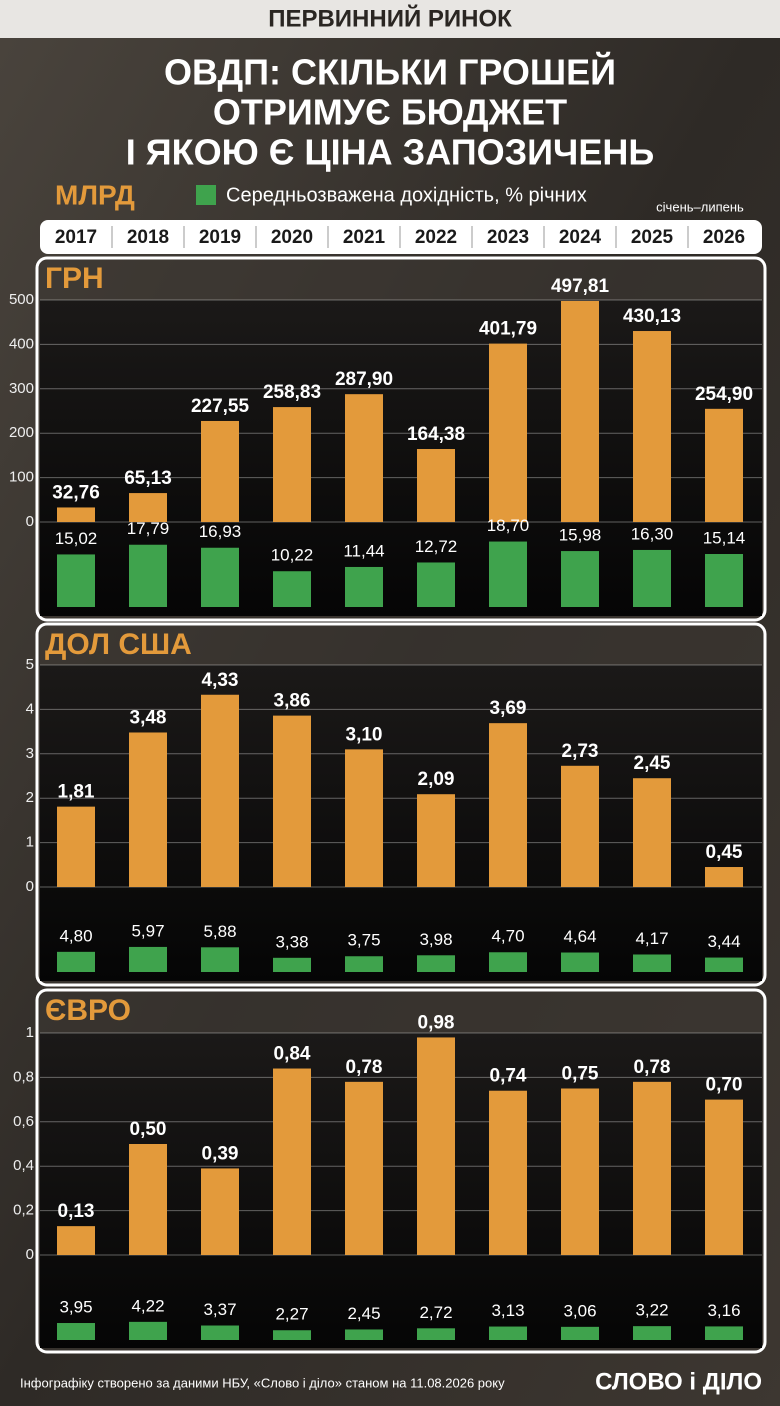 Image resolution: width=780 pixels, height=1406 pixels. What do you see at coordinates (23, 1165) in the screenshot?
I see `y-tick-label: 0,4` at bounding box center [23, 1165].